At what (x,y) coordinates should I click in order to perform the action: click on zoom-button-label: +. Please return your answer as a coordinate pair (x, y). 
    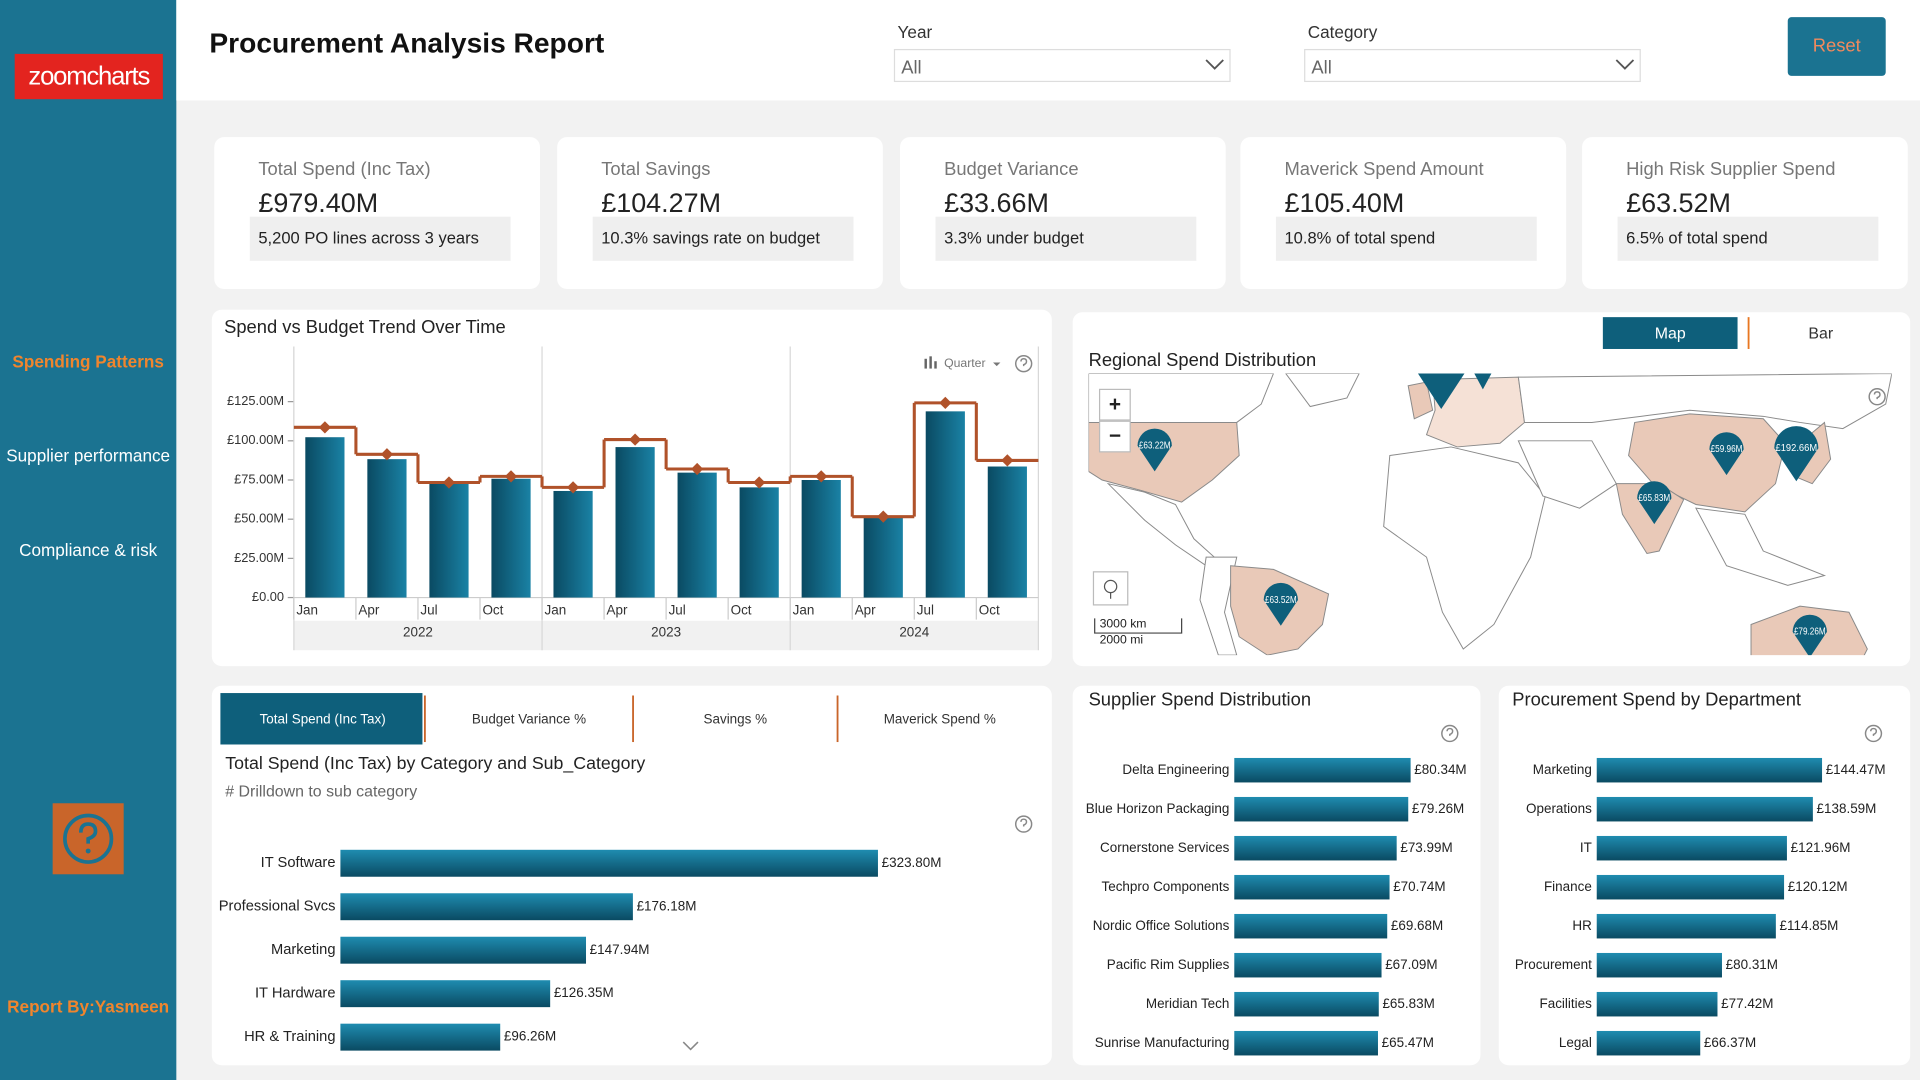
    Looking at the image, I should click on (1115, 404).